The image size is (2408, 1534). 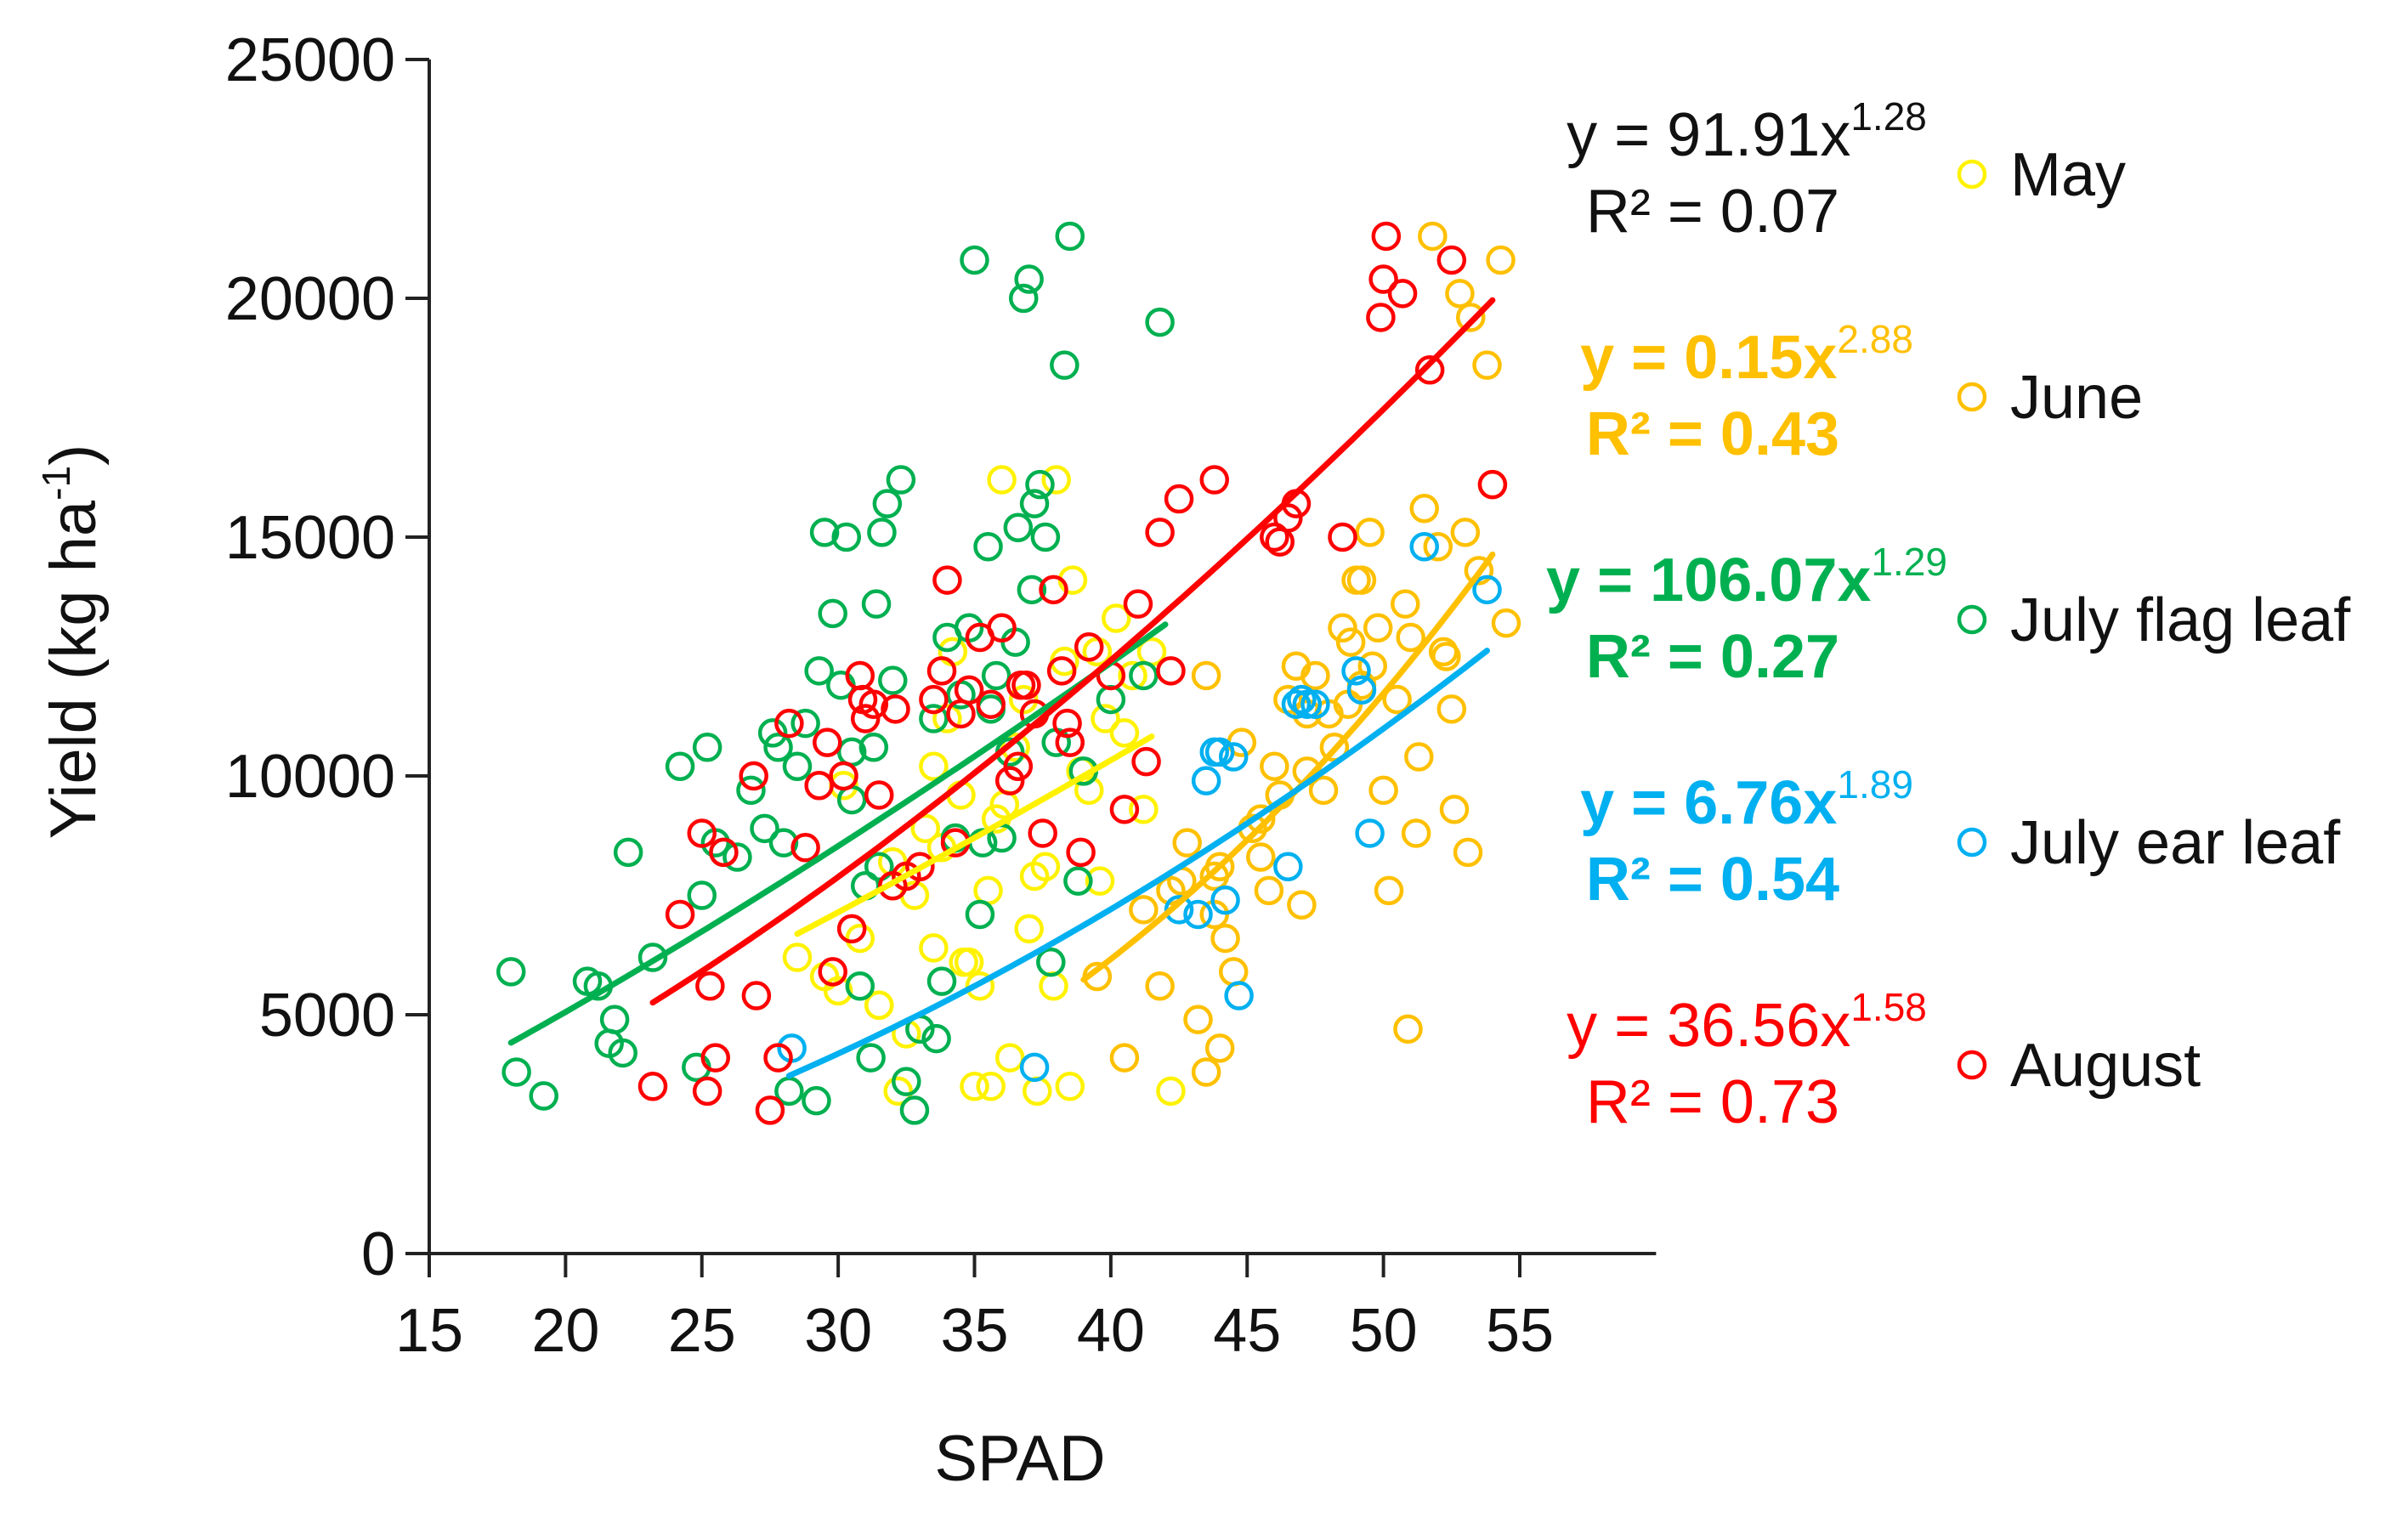 What do you see at coordinates (429, 1331) in the screenshot?
I see `x-tick-label: 15` at bounding box center [429, 1331].